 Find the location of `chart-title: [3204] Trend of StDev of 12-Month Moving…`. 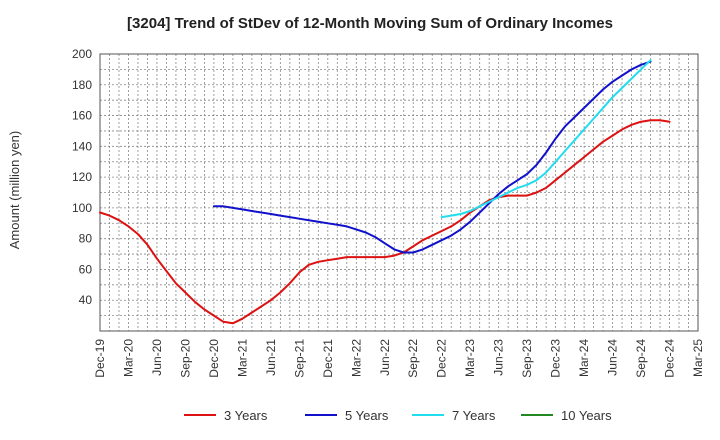

chart-title: [3204] Trend of StDev of 12-Month Moving… is located at coordinates (370, 23).